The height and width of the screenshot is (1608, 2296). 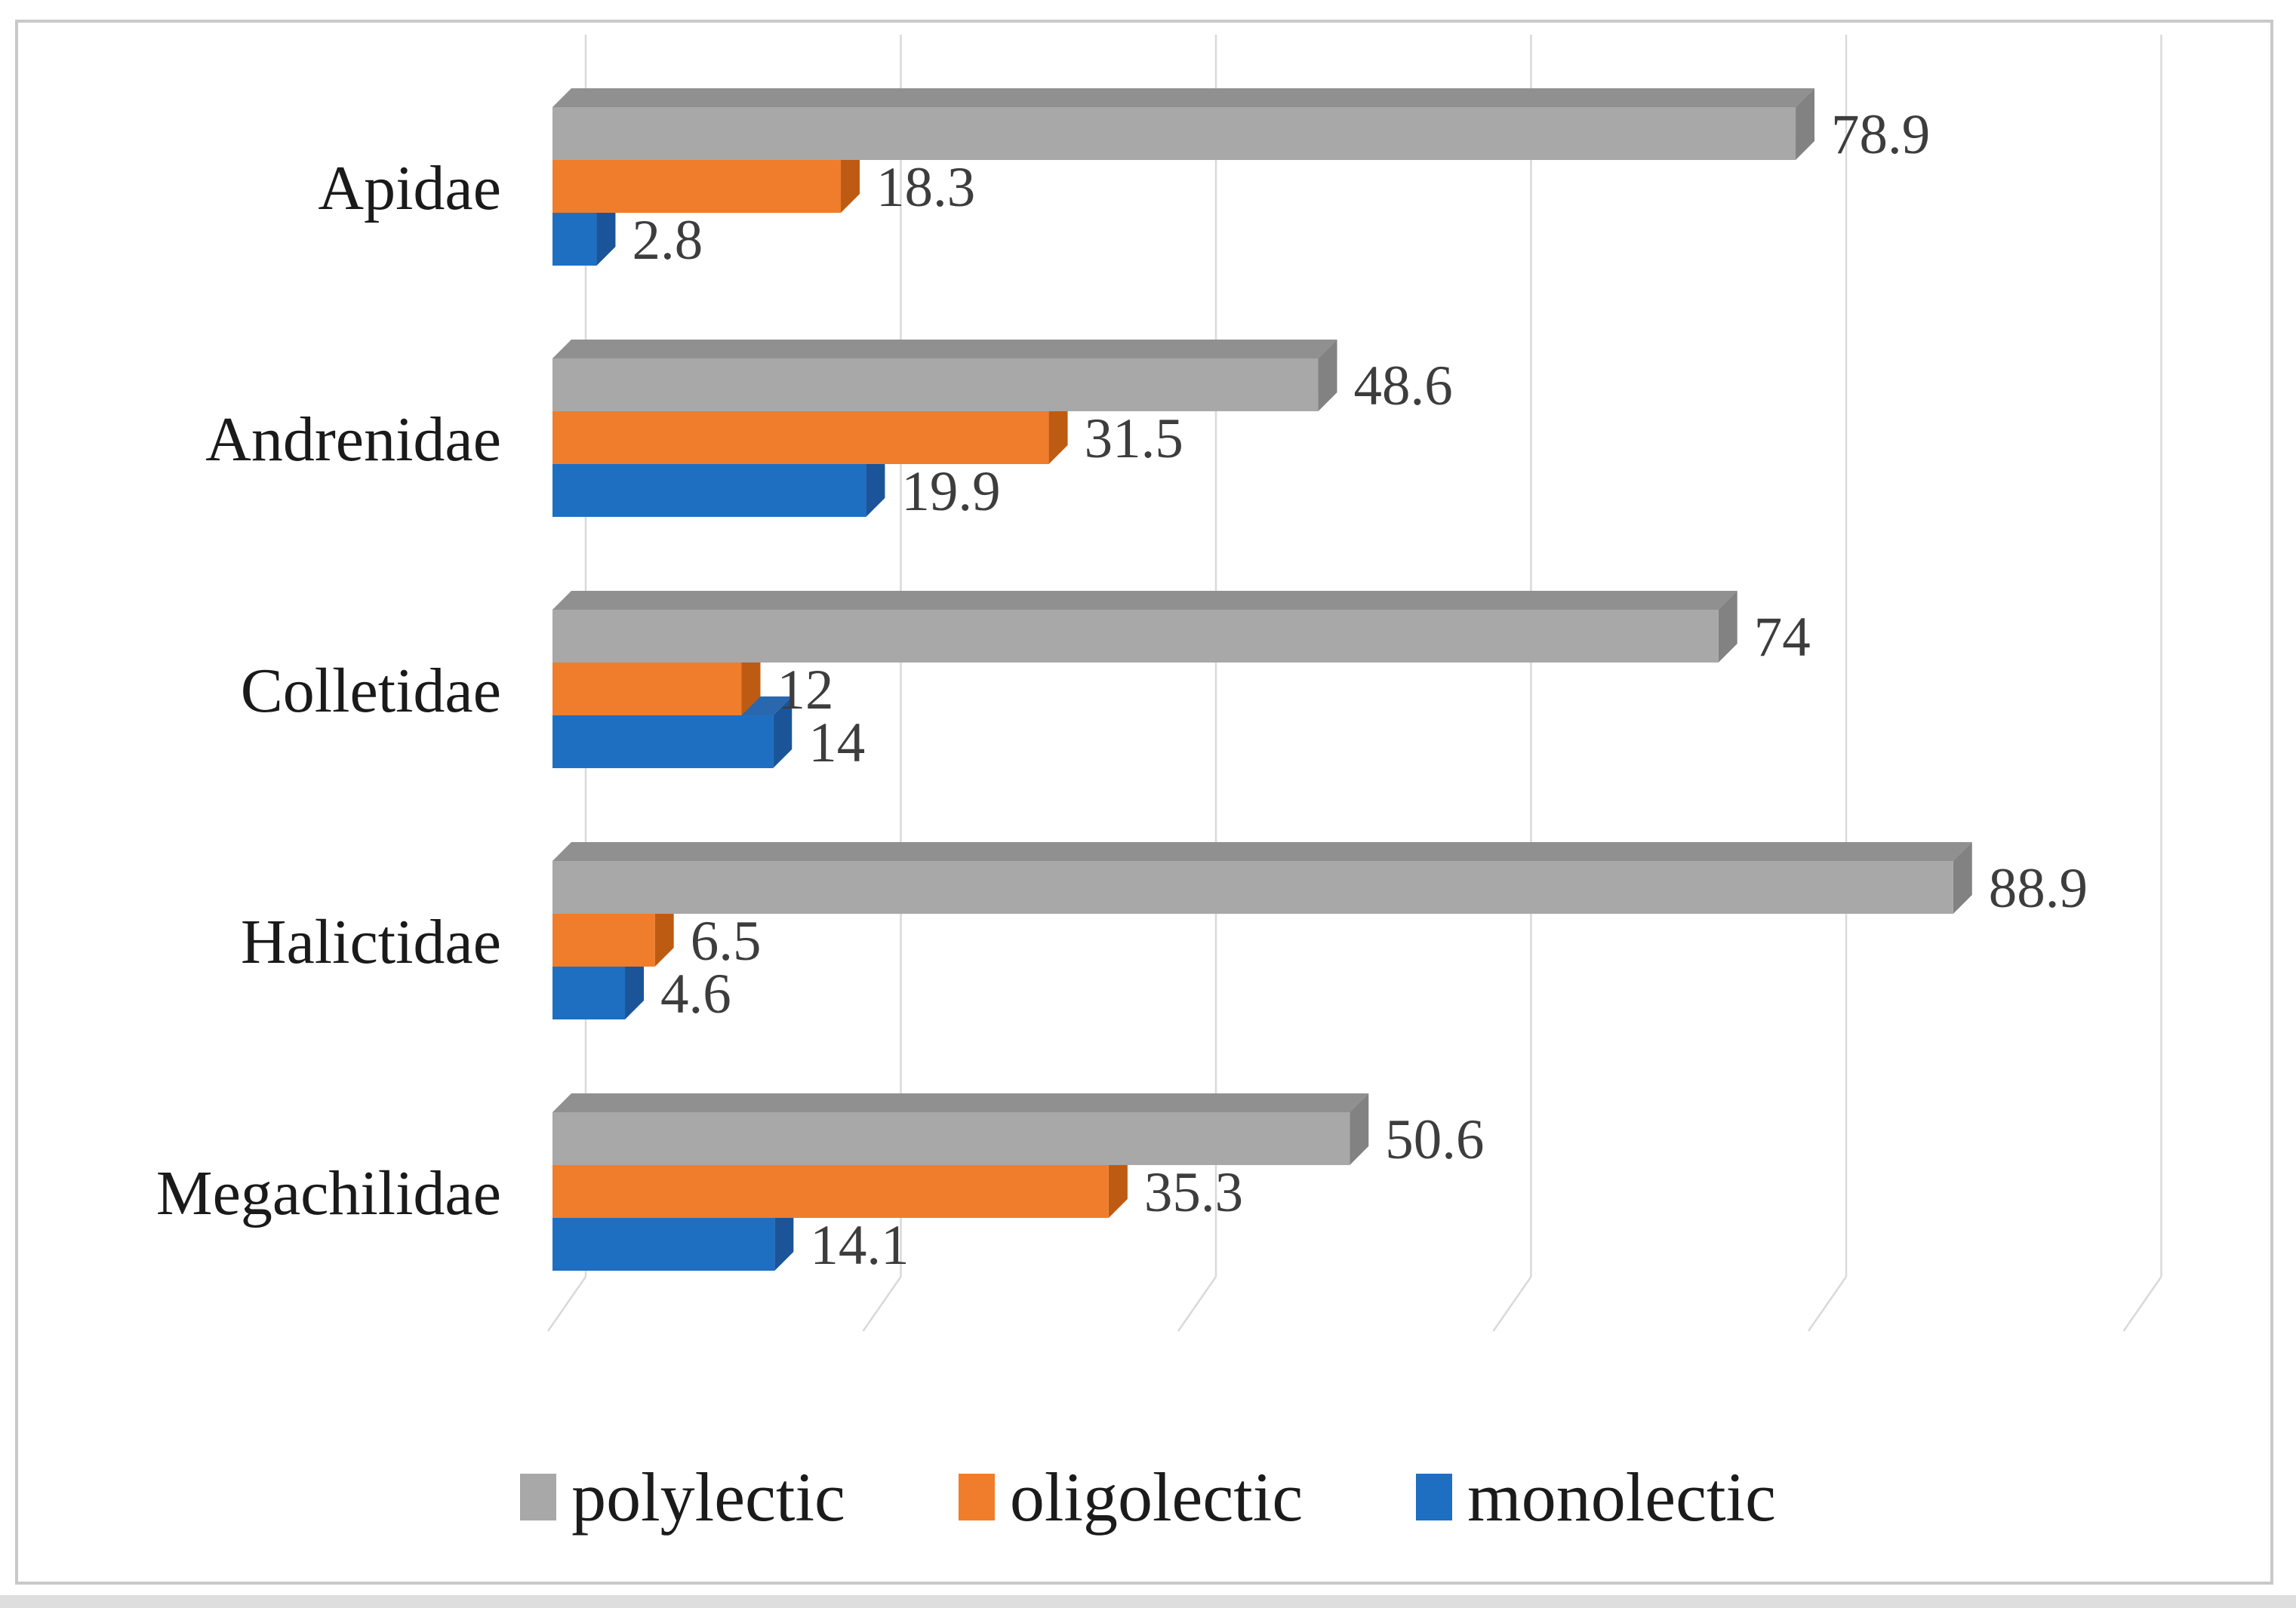 What do you see at coordinates (409, 188) in the screenshot?
I see `category-label-Apidae: Apidae` at bounding box center [409, 188].